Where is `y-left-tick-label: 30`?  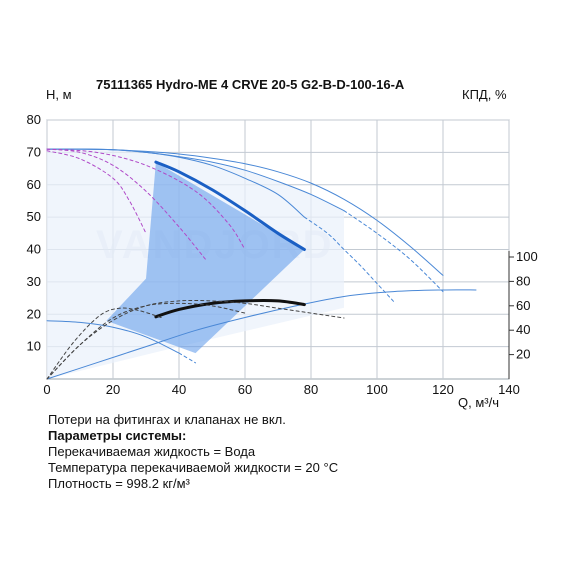
y-left-tick-label: 30 is located at coordinates (34, 281).